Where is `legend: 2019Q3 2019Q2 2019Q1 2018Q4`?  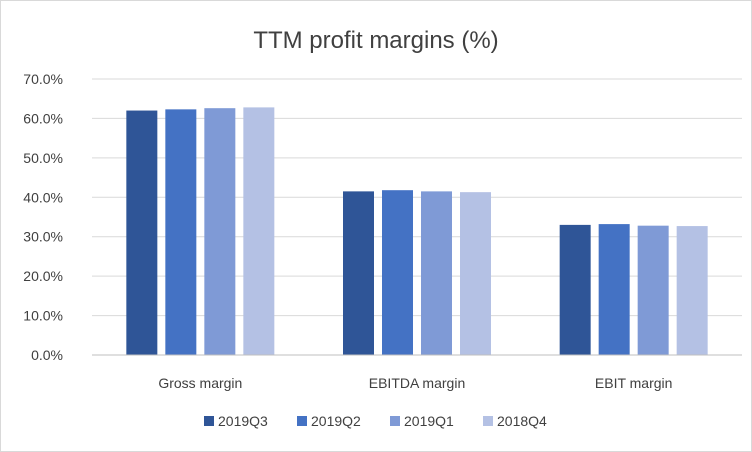 legend: 2019Q3 2019Q2 2019Q1 2018Q4 is located at coordinates (375, 421).